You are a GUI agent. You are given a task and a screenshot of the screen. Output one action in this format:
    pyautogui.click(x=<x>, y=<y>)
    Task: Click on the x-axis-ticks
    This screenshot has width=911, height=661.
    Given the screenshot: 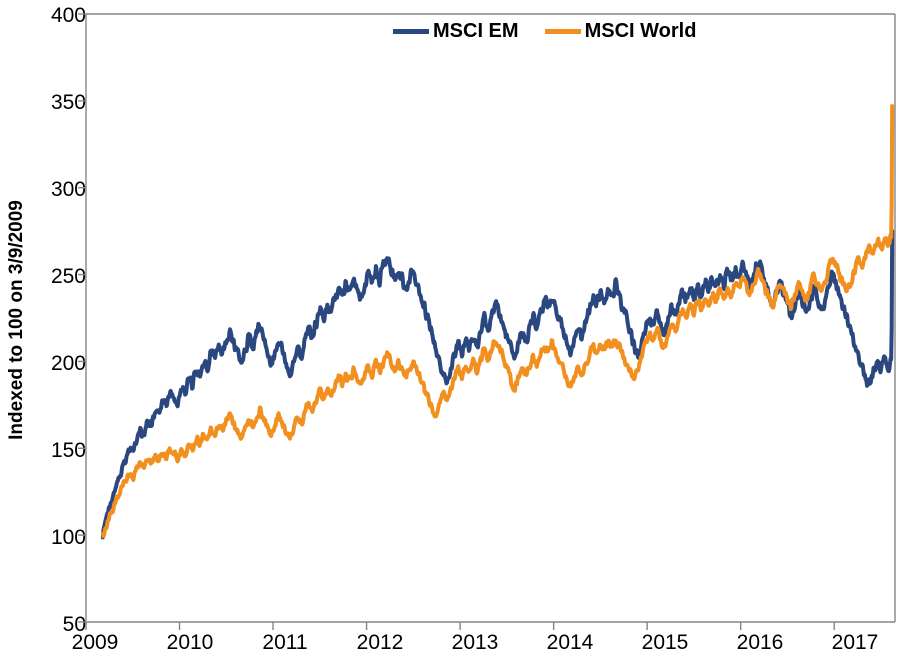 What is the action you would take?
    pyautogui.click(x=460, y=626)
    